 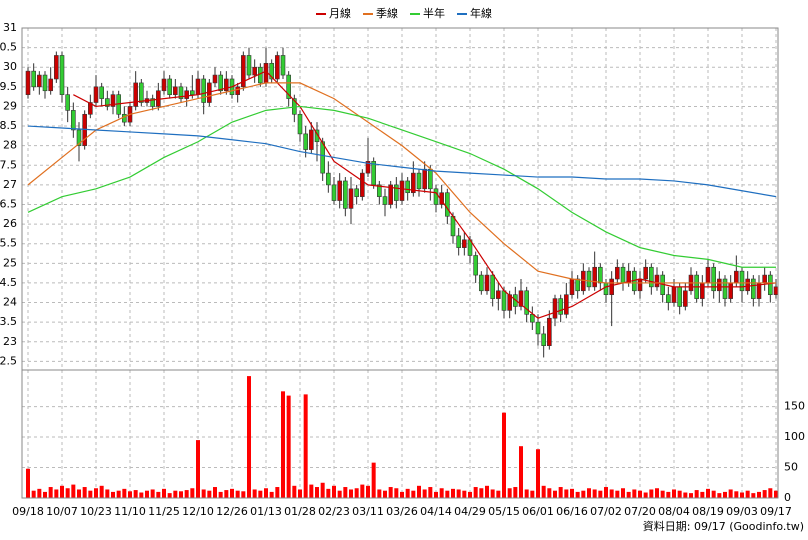 I want to click on x-tick-label: 09/17, so click(x=776, y=511).